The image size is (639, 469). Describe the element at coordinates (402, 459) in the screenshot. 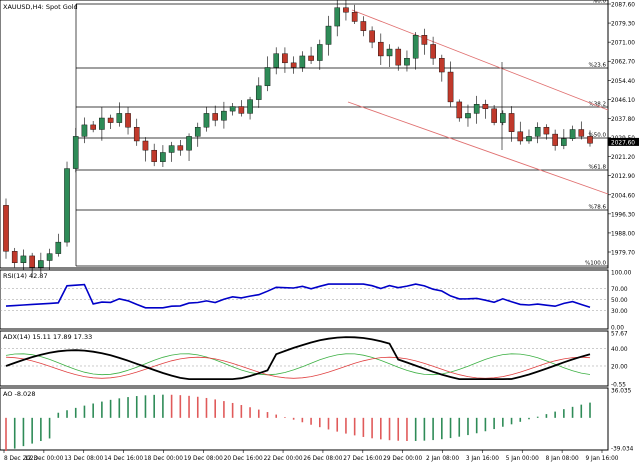

I see `time-tick-label: 29 Dec 00:00` at that location.